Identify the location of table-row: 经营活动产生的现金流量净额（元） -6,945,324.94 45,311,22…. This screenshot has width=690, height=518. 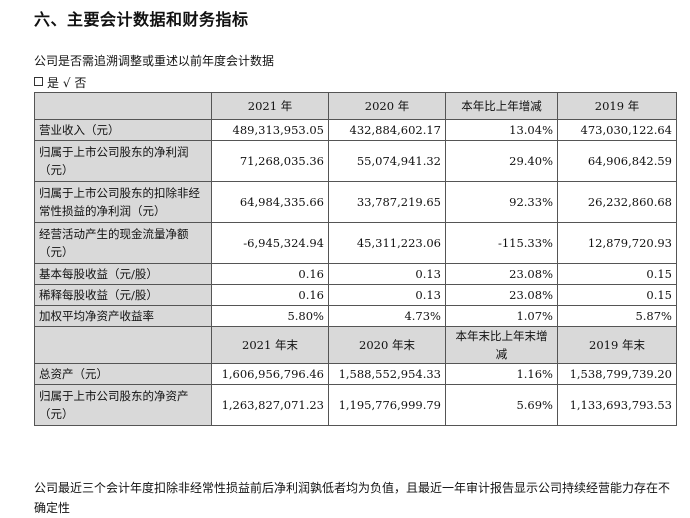
(355, 243).